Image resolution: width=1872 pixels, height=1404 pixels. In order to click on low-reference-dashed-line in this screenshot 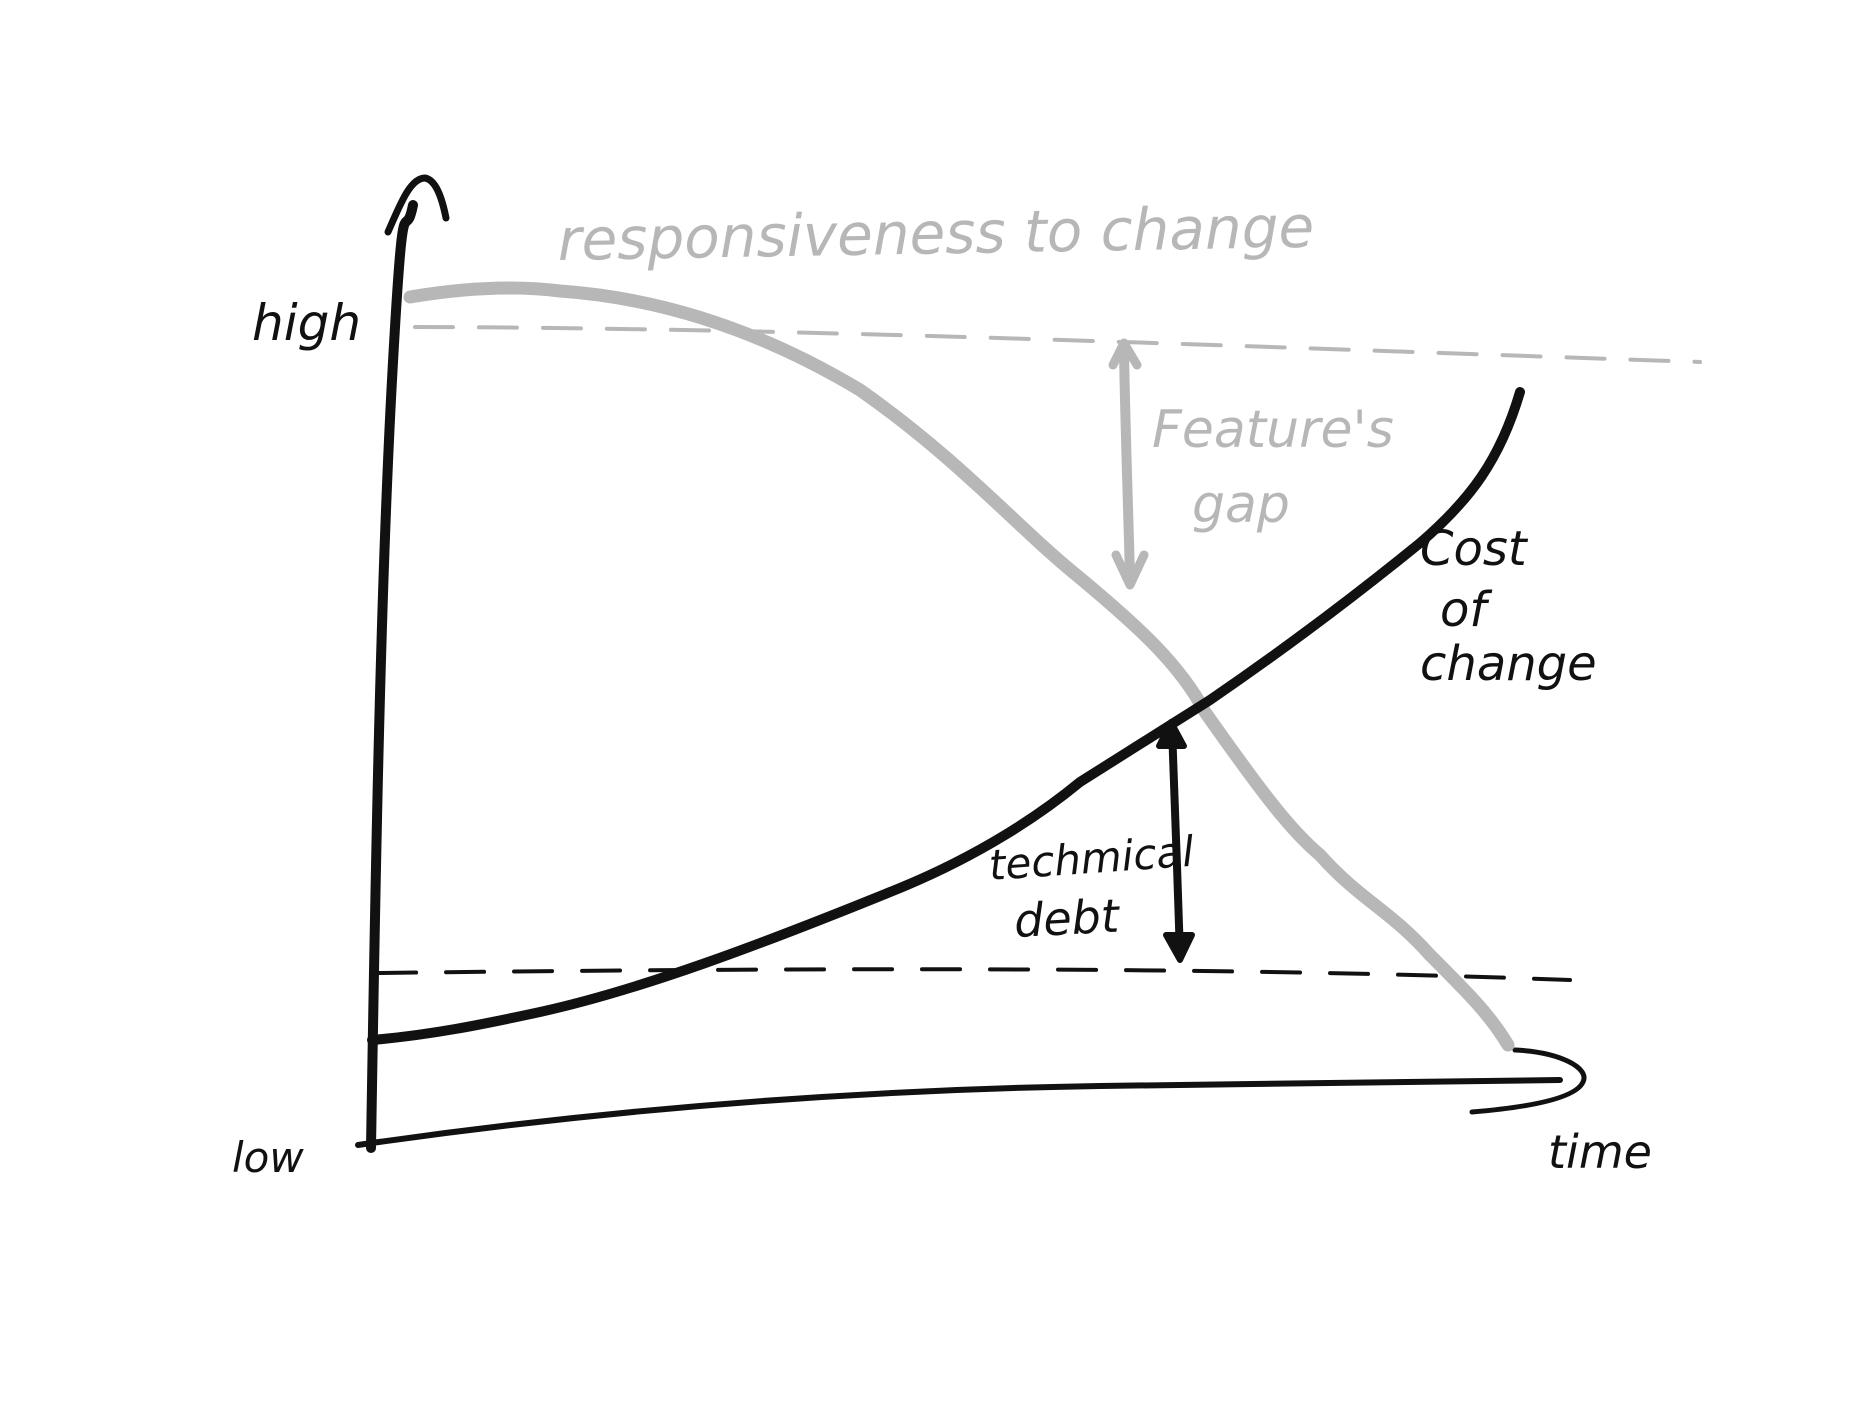, I will do `click(974, 974)`.